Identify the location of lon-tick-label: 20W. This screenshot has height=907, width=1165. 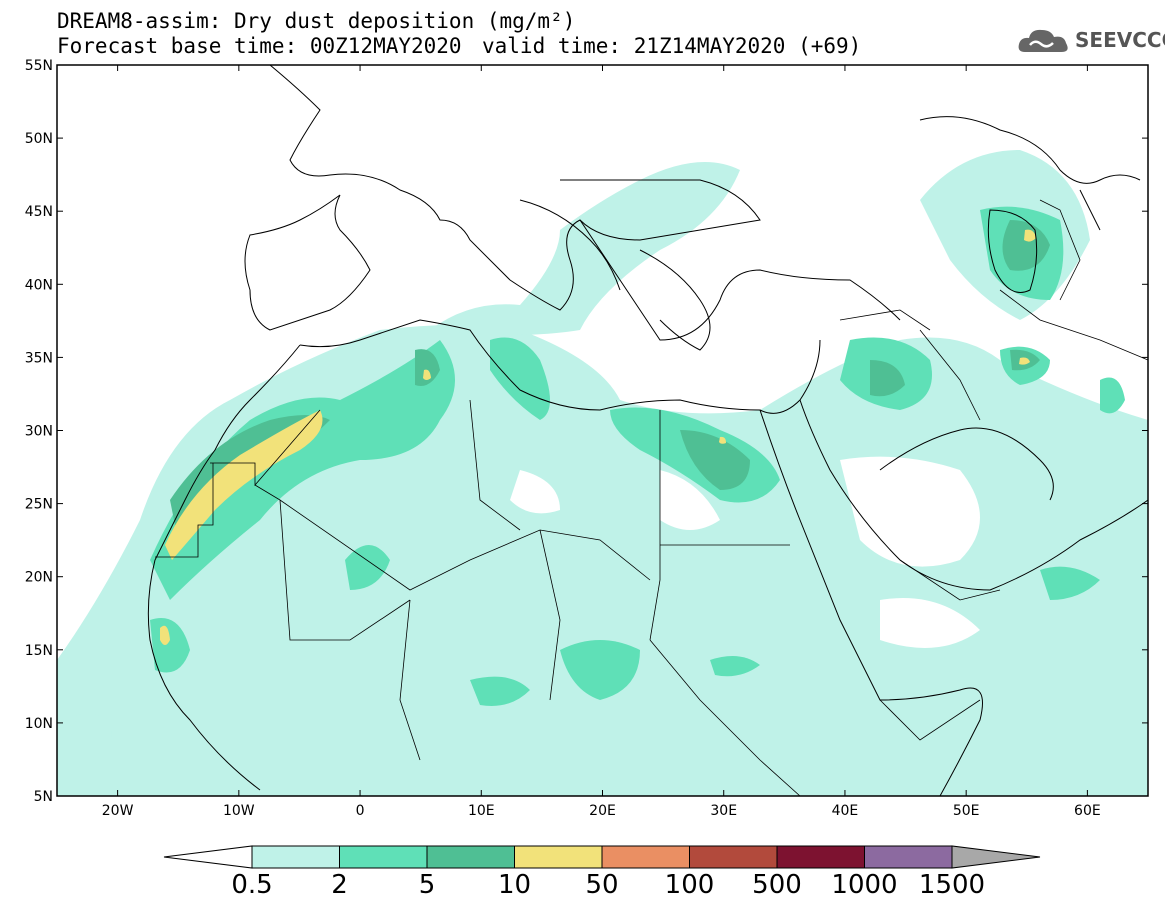
(118, 811).